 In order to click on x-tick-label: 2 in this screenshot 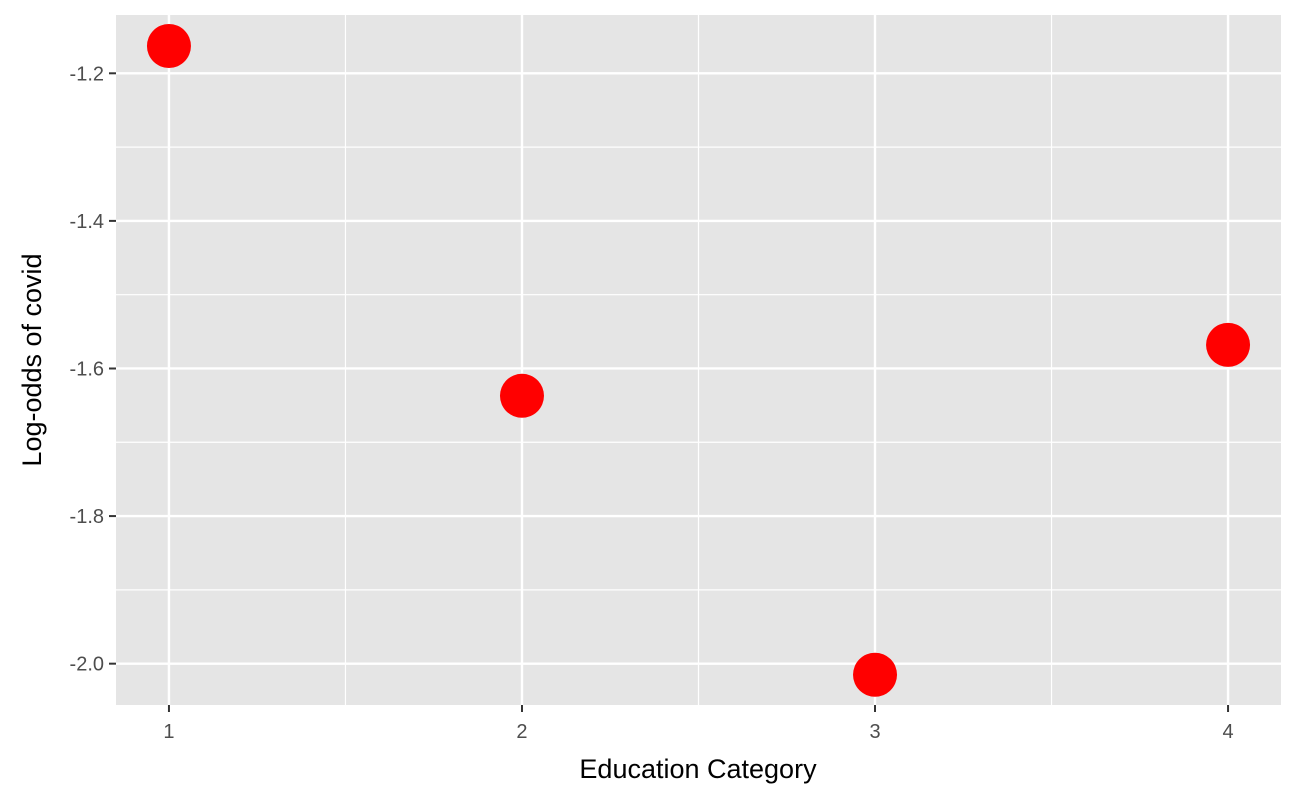, I will do `click(521, 732)`.